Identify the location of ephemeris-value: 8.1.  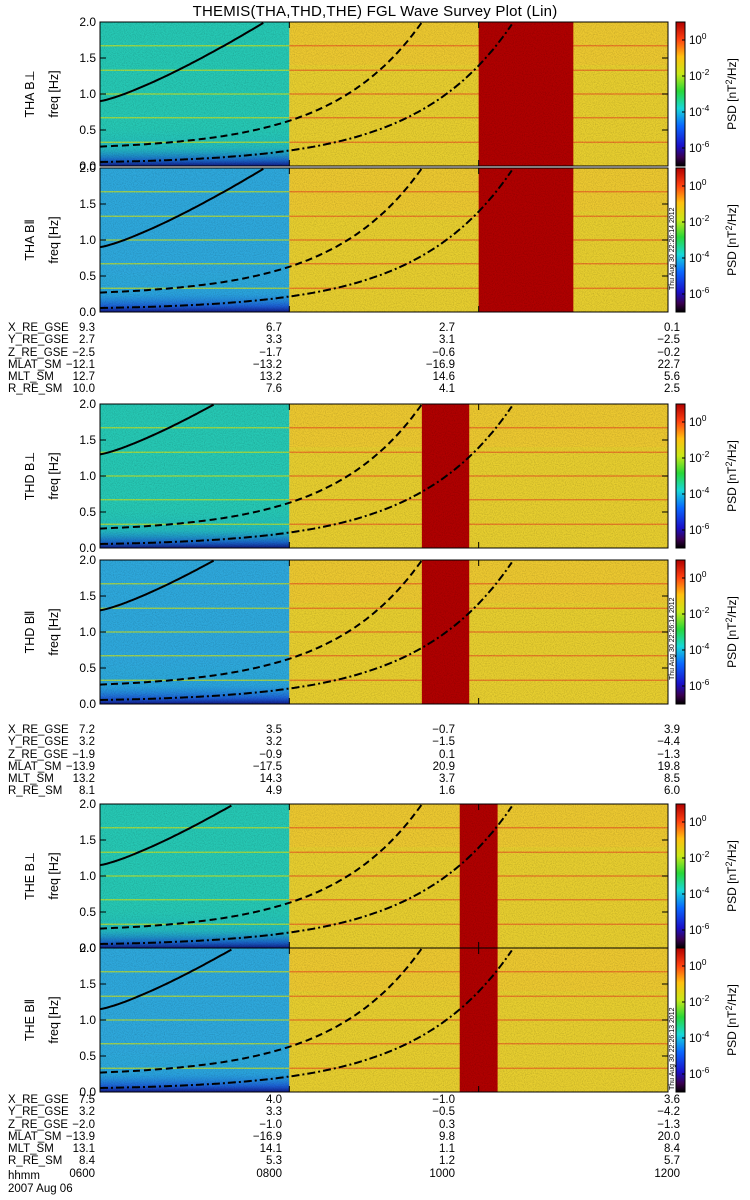
(87, 791).